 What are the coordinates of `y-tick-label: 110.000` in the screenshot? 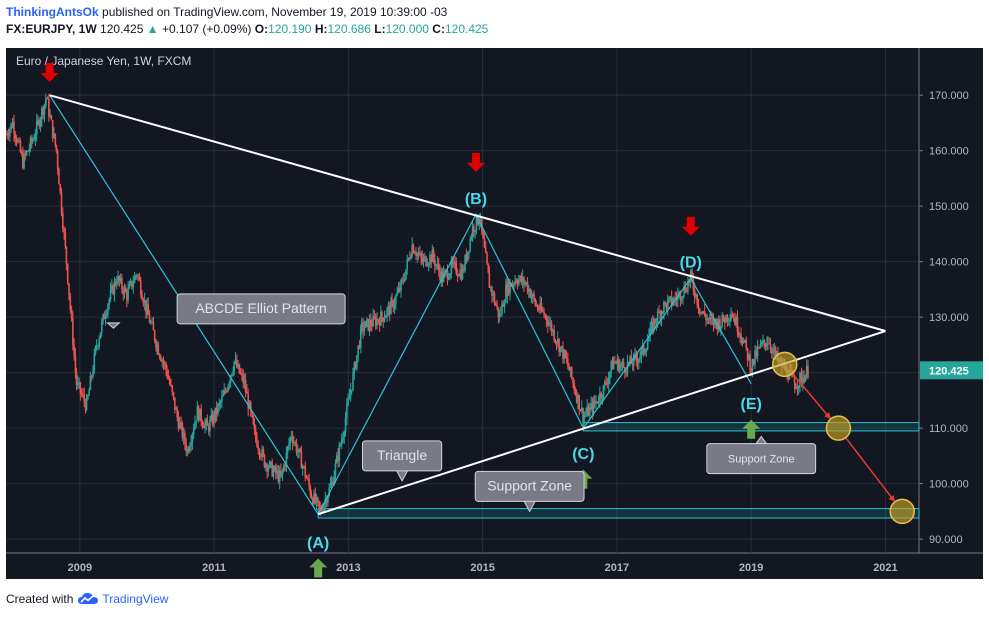 It's located at (948, 429).